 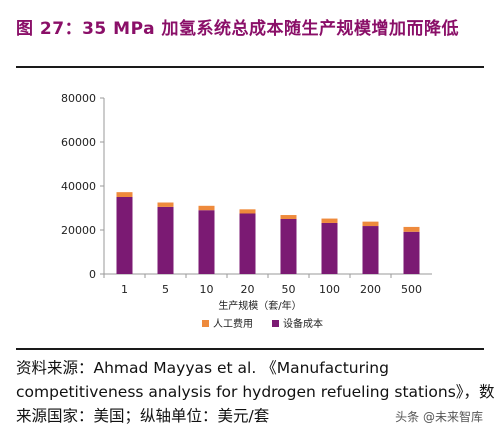 I want to click on y-tick-label: 60000, so click(x=78, y=142).